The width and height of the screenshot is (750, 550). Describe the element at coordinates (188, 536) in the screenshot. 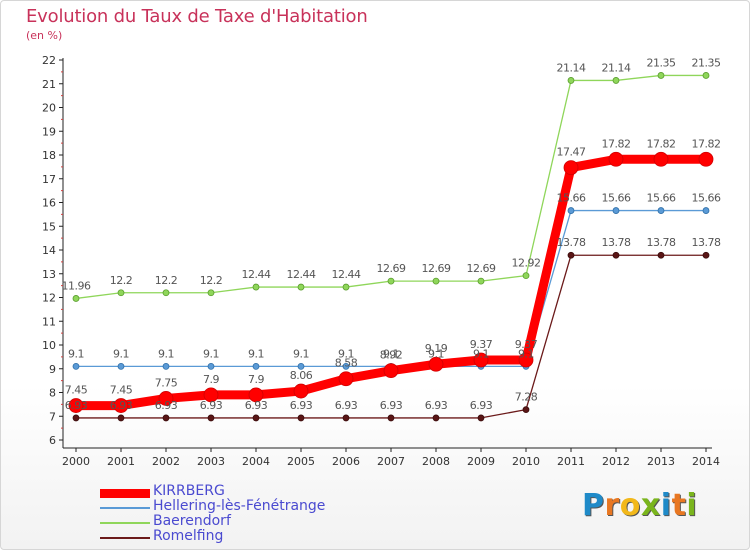

I see `legend-label: Romelfing` at that location.